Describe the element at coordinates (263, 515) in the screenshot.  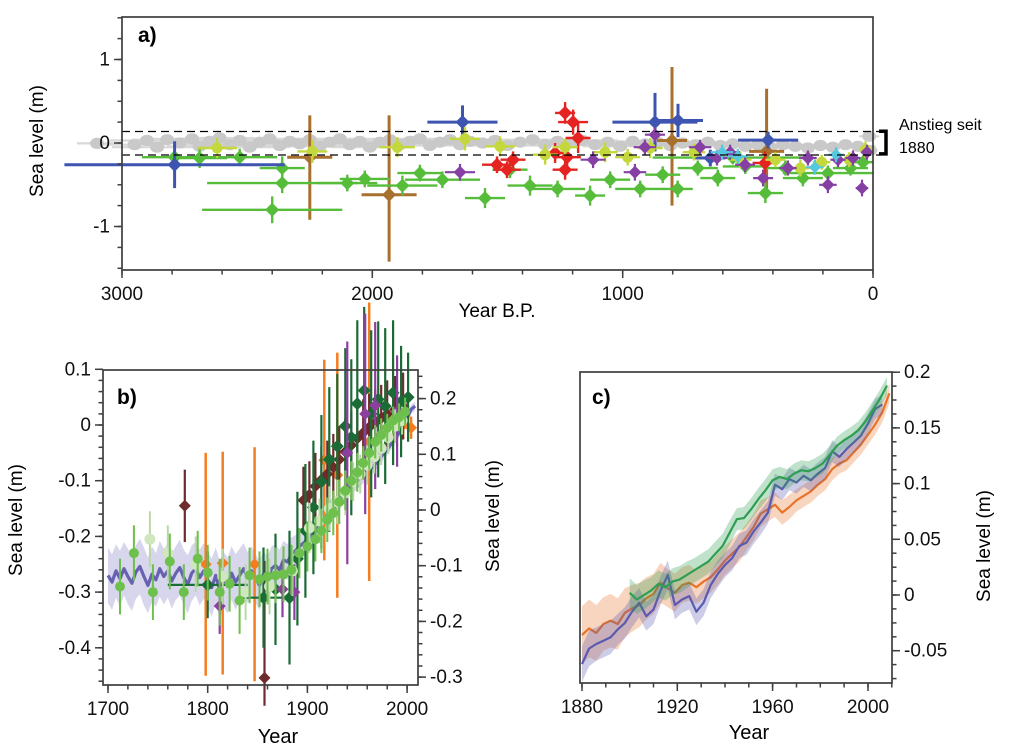
I see `series-light-green-proxy` at that location.